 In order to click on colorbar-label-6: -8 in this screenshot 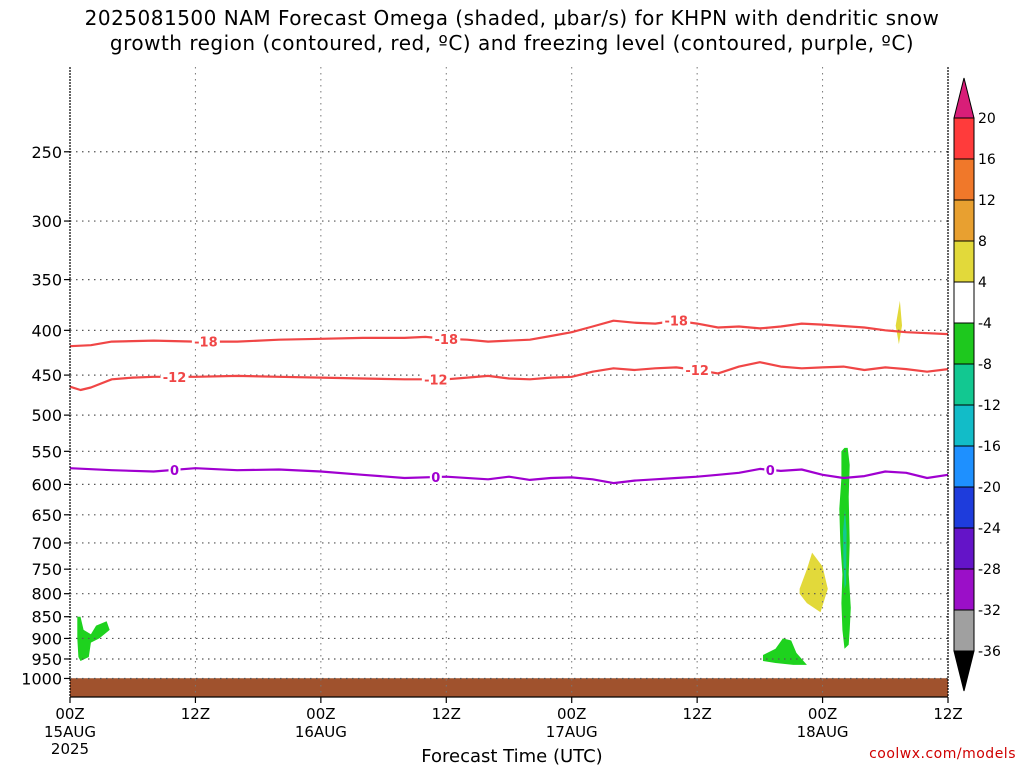, I will do `click(985, 365)`.